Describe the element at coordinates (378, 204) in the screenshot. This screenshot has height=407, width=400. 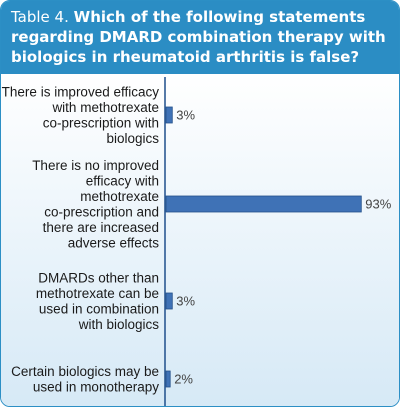
I see `value-label-2: 93%` at that location.